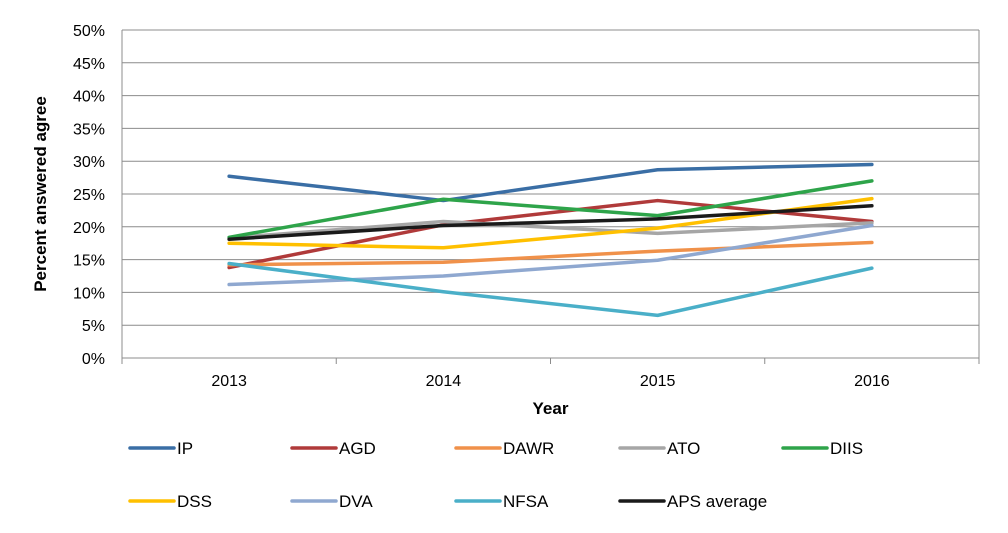 This screenshot has height=533, width=1008. I want to click on y-tick-label: 5%, so click(93, 326).